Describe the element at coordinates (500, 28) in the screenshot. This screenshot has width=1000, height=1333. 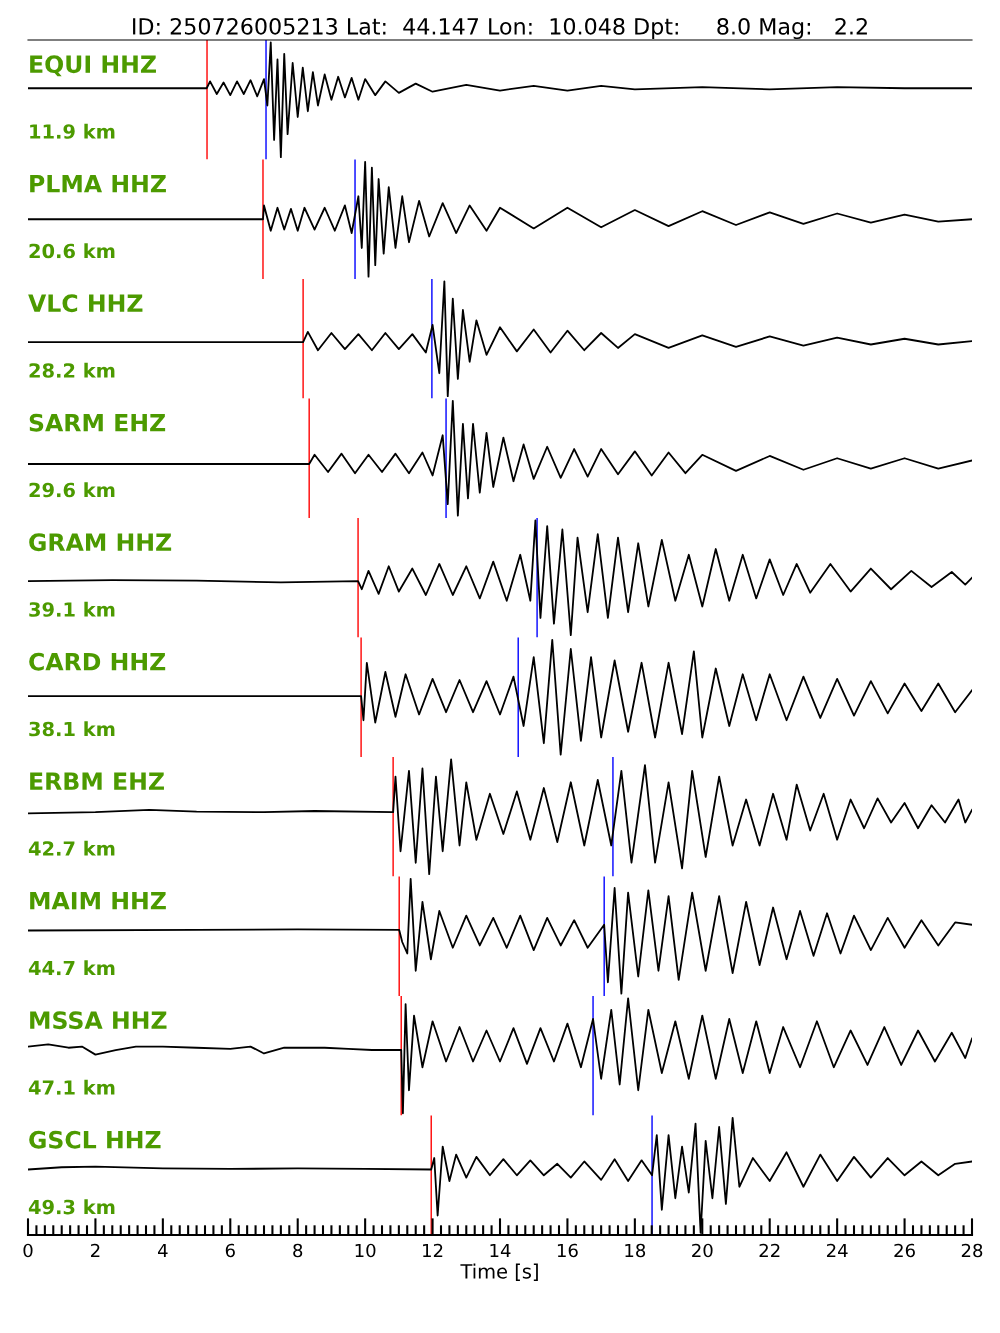
I see `chart-title: ID: 250726005213 Lat: 44.147 Lon: 10.048 Dpt: 8.0 Mag: 2.2` at that location.